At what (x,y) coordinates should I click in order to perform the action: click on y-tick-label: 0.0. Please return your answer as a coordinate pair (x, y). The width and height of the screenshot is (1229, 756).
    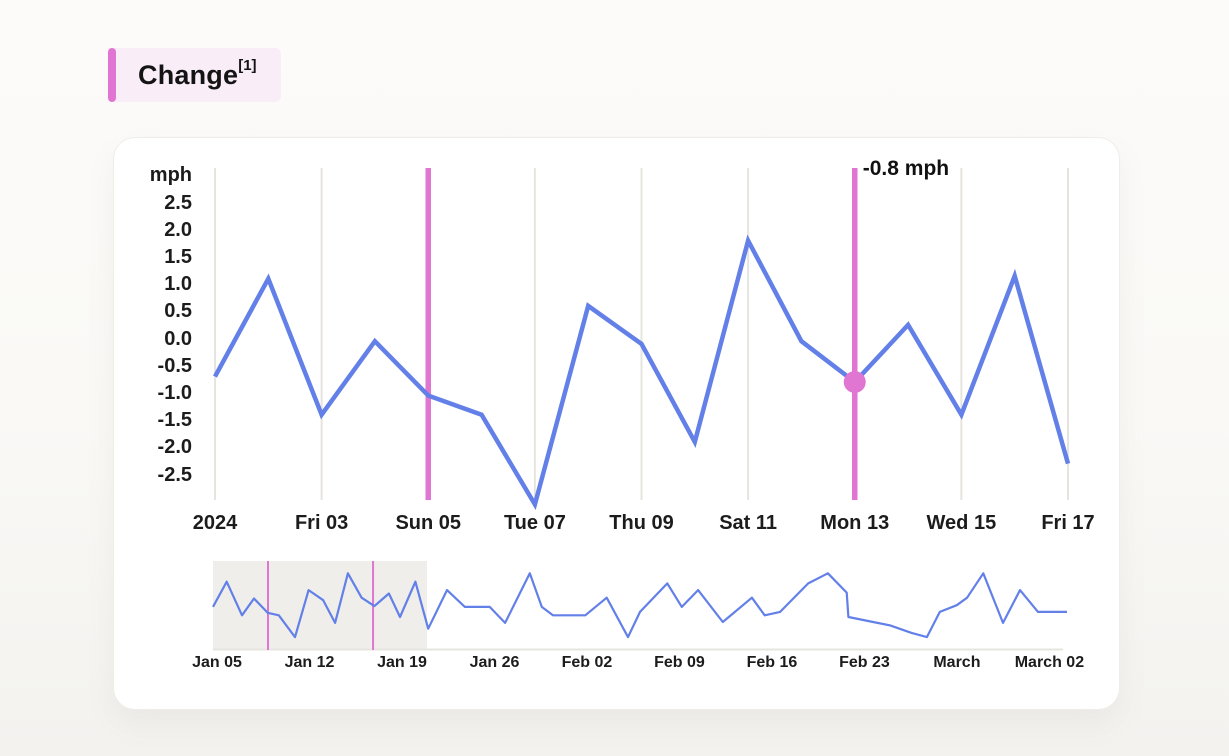
    Looking at the image, I should click on (178, 338).